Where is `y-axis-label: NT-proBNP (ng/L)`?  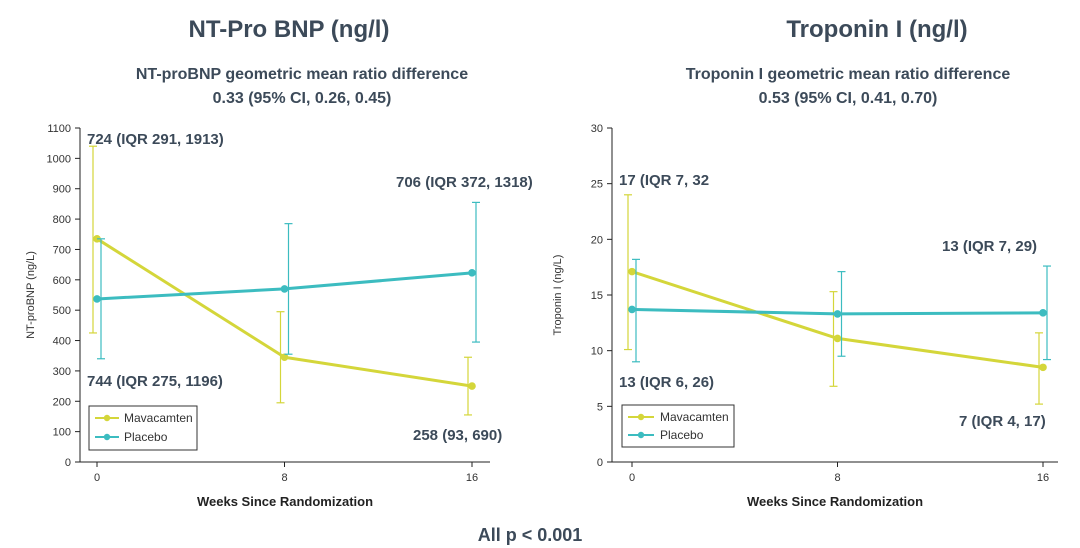 y-axis-label: NT-proBNP (ng/L) is located at coordinates (31, 295).